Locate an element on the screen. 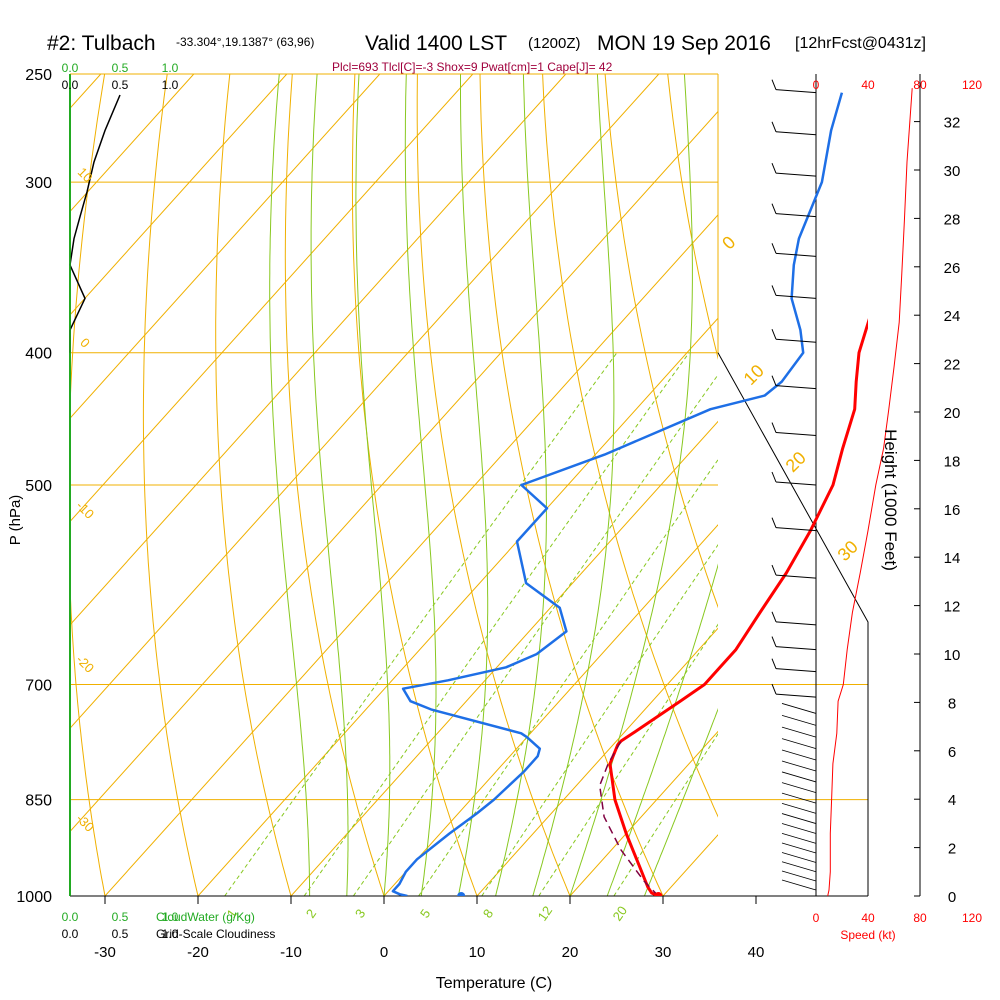  height-tick-label: 0 is located at coordinates (952, 897).